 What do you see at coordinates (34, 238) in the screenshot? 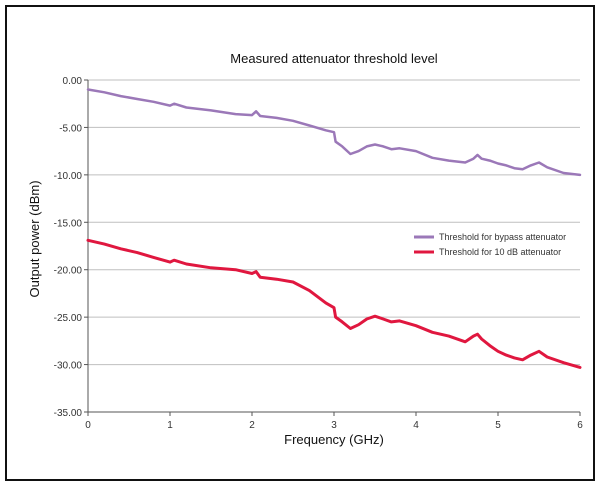
I see `y-axis-title: Output power (dBm)` at bounding box center [34, 238].